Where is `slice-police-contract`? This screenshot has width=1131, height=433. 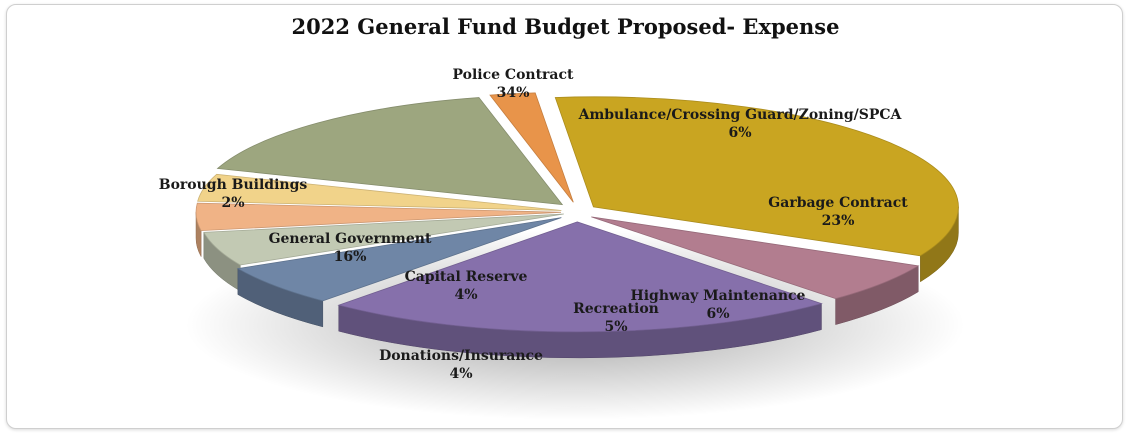
slice-police-contract is located at coordinates (756, 176).